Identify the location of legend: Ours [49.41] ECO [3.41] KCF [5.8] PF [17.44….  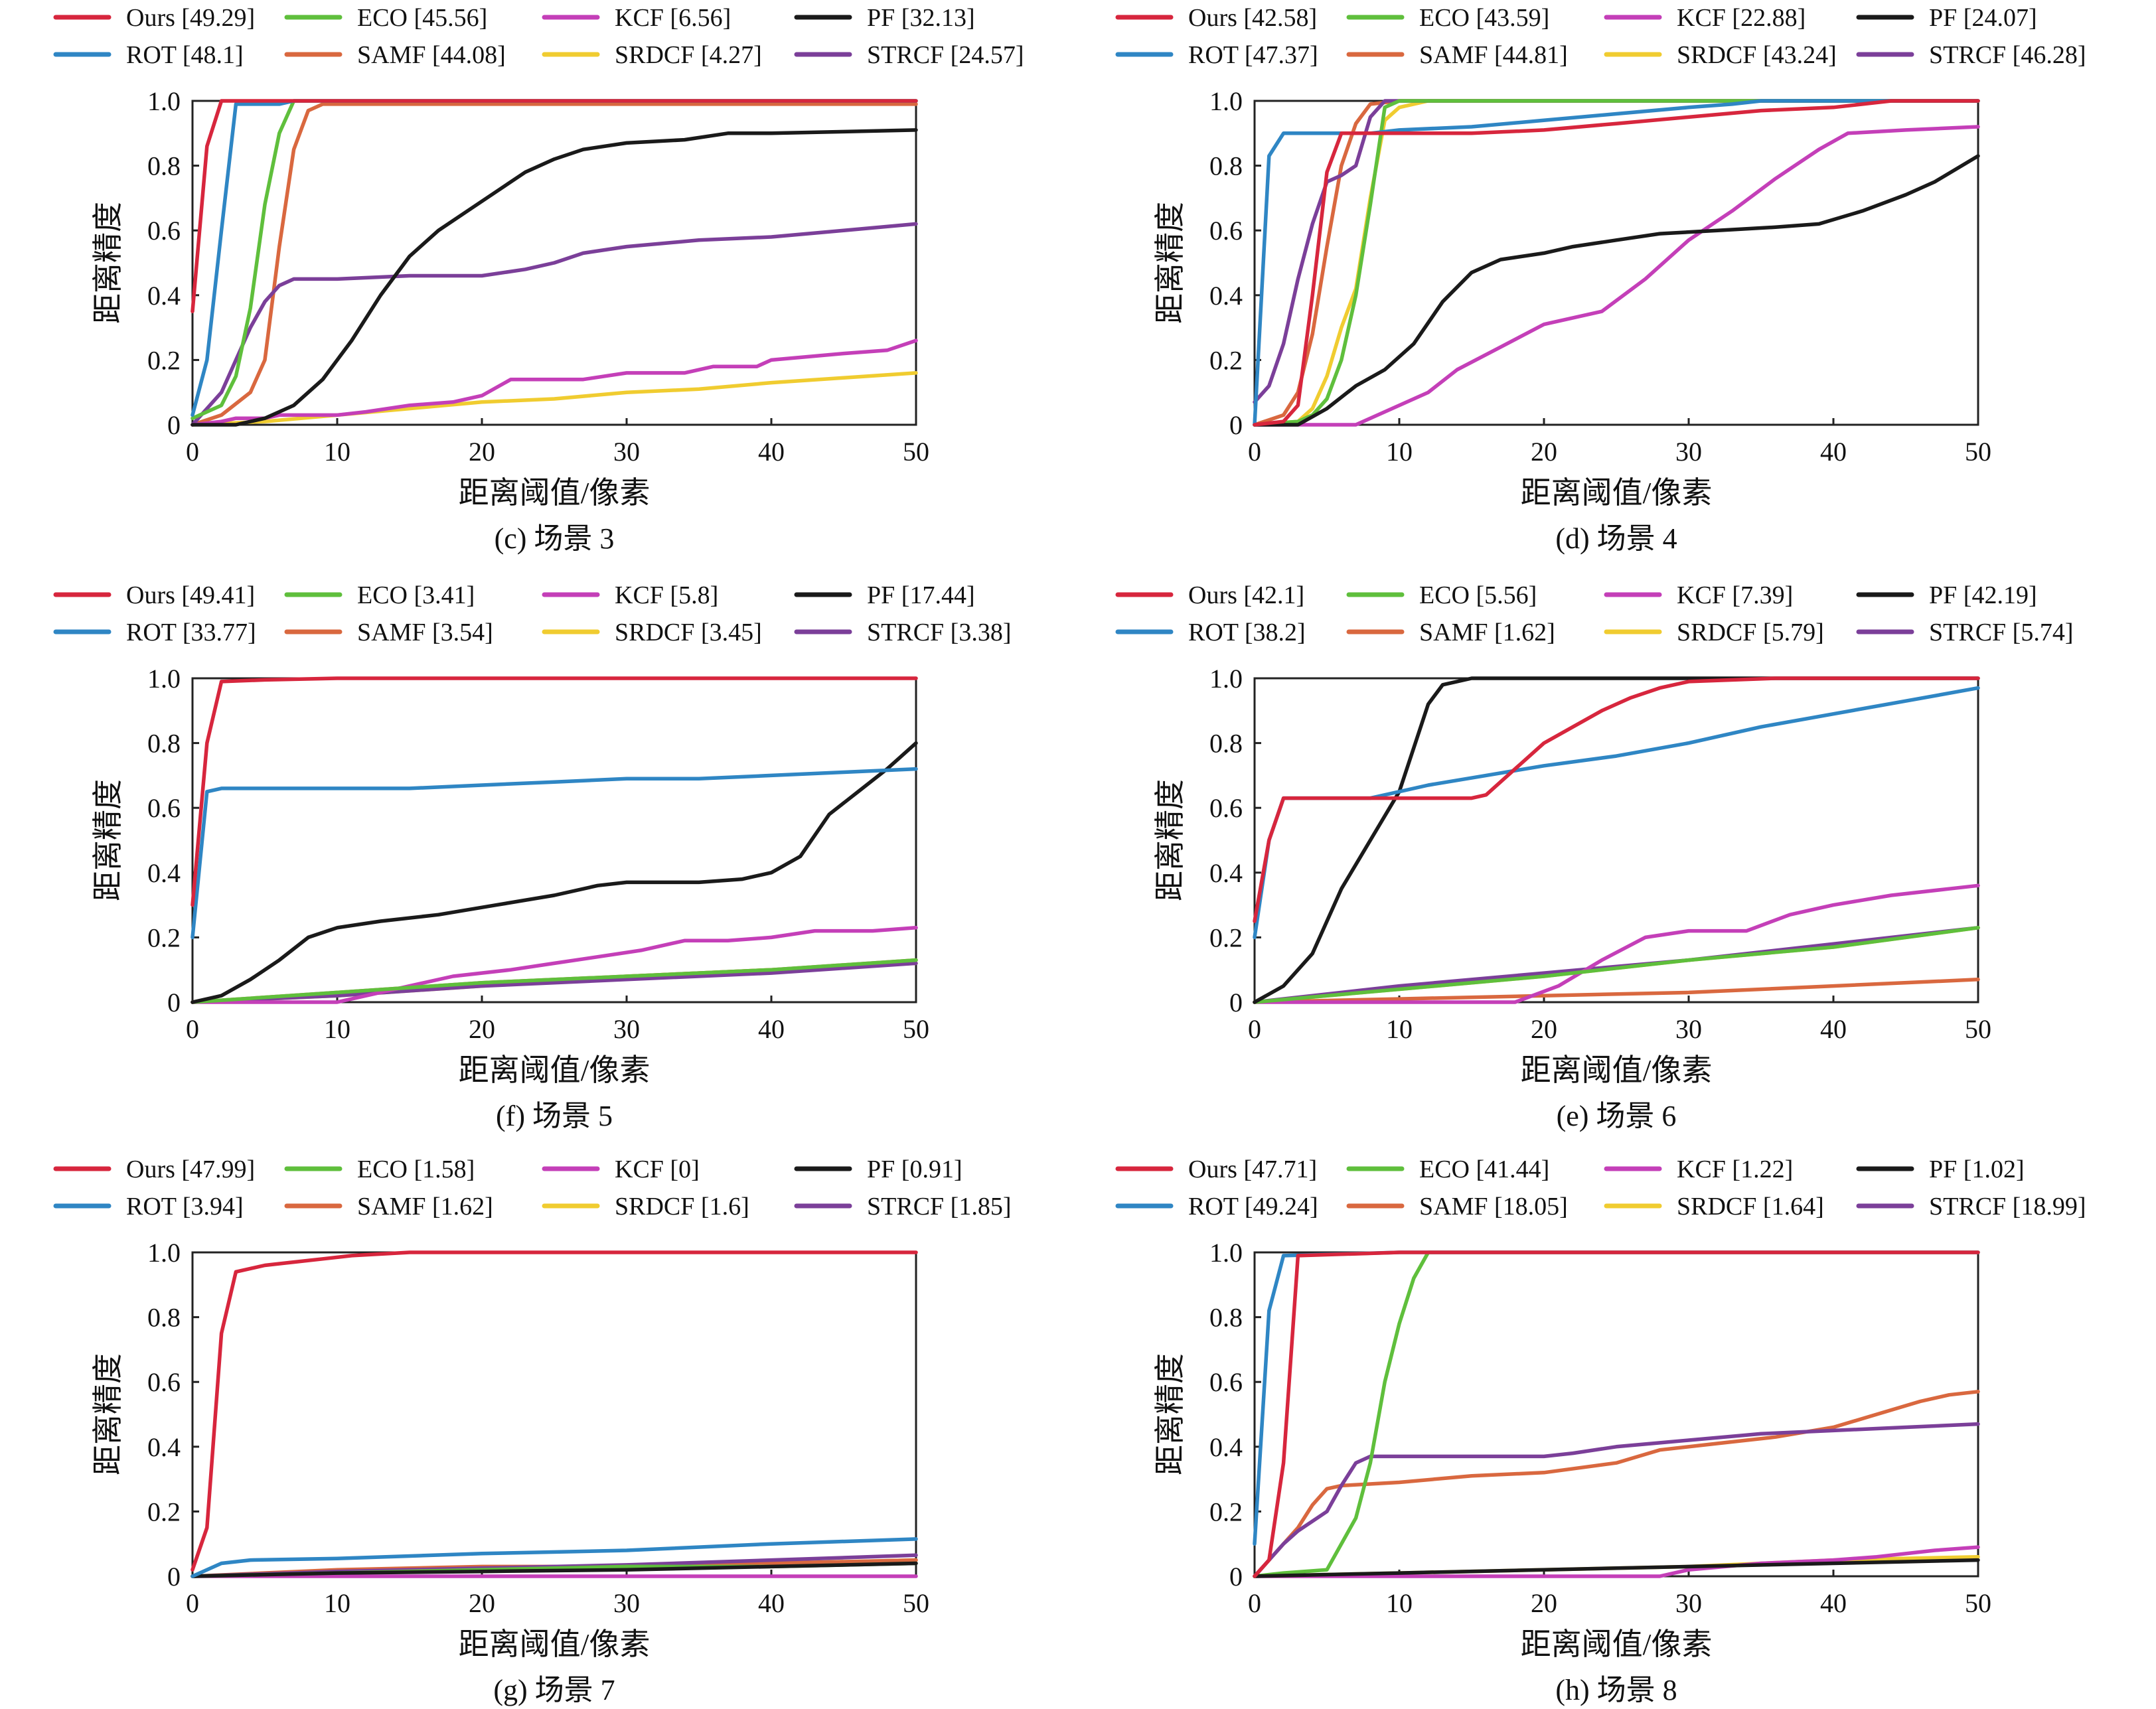
(532, 613).